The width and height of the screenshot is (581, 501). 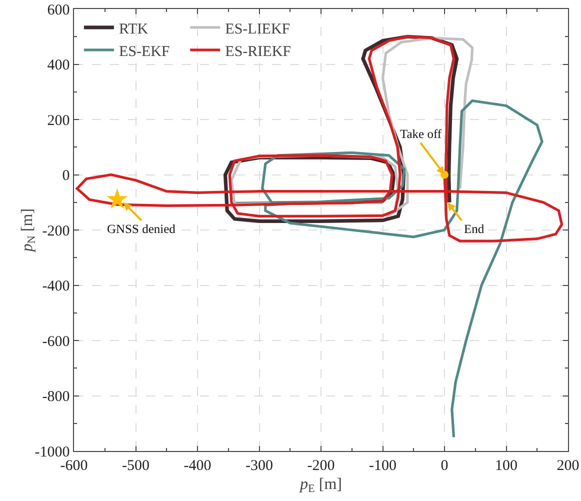 What do you see at coordinates (506, 466) in the screenshot?
I see `x-tick-label: 100` at bounding box center [506, 466].